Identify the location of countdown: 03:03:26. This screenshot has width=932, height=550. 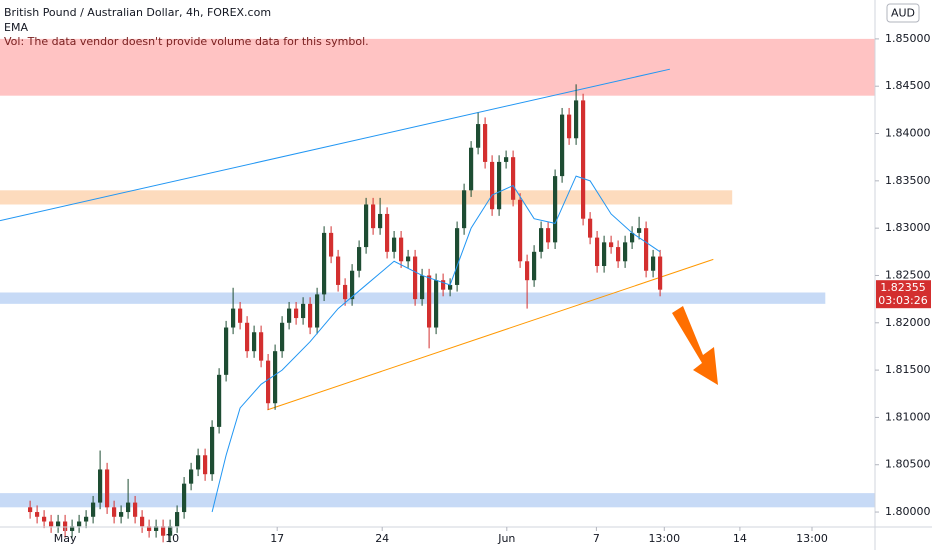
(902, 300).